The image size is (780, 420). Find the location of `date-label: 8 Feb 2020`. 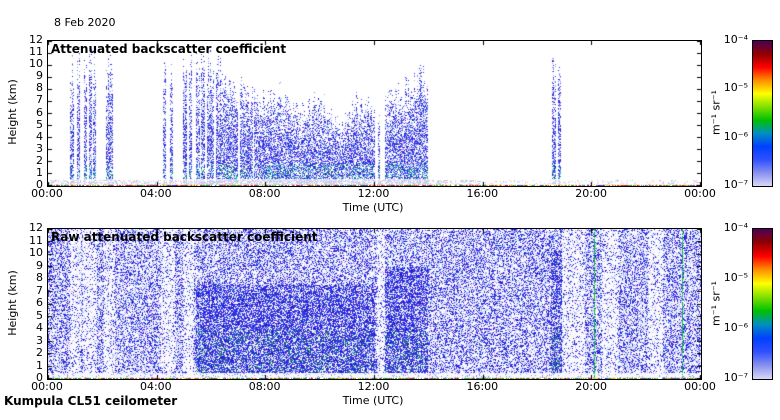

date-label: 8 Feb 2020 is located at coordinates (85, 22).